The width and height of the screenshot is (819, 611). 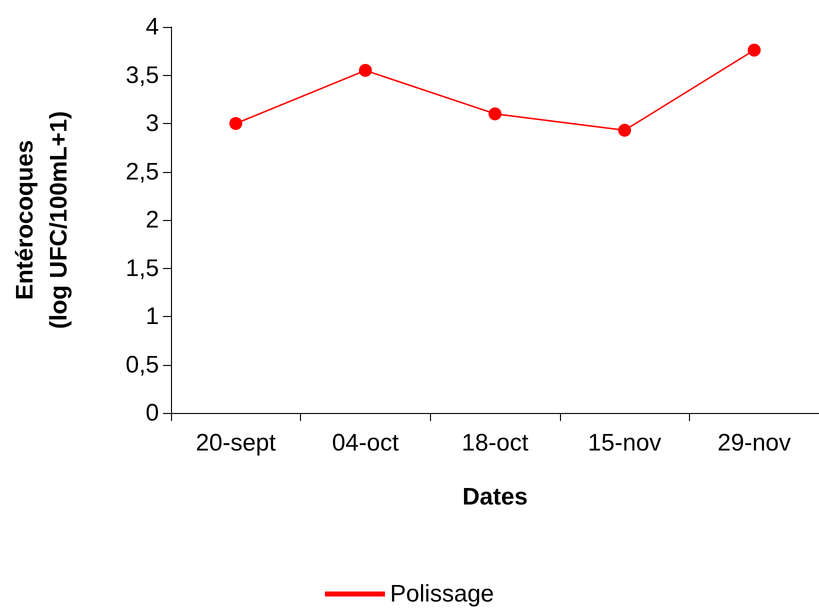 What do you see at coordinates (152, 123) in the screenshot?
I see `y-tick-label: 3` at bounding box center [152, 123].